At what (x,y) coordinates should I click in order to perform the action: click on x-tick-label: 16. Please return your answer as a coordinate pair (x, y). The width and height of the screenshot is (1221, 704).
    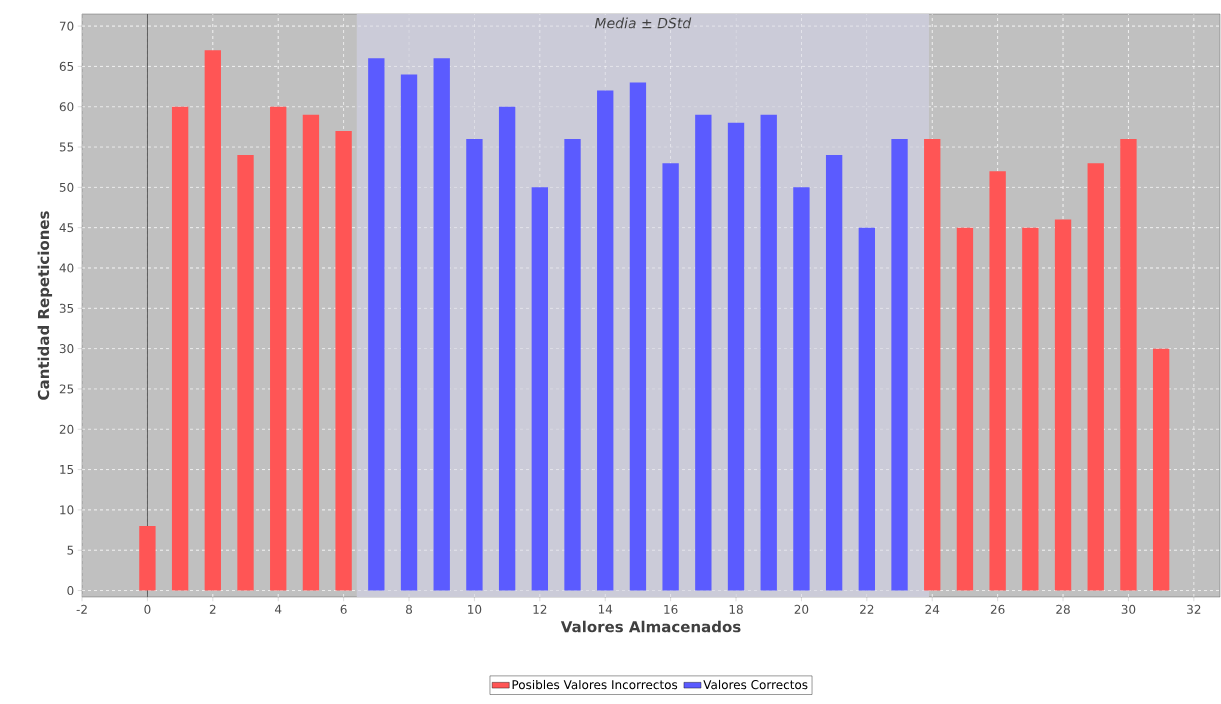
    Looking at the image, I should click on (671, 609).